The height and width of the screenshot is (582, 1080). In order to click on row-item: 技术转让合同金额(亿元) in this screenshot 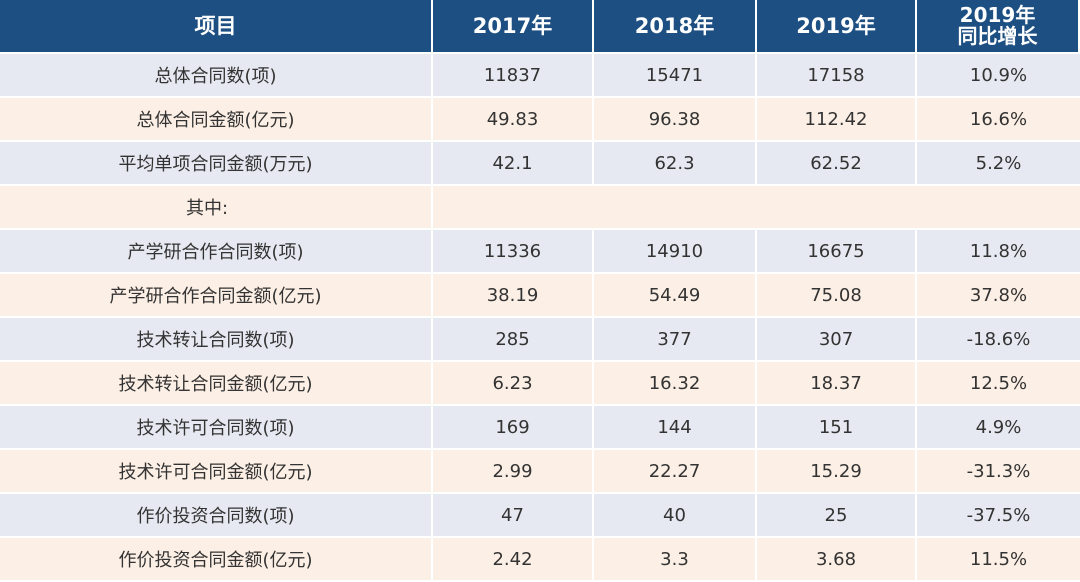, I will do `click(216, 384)`.